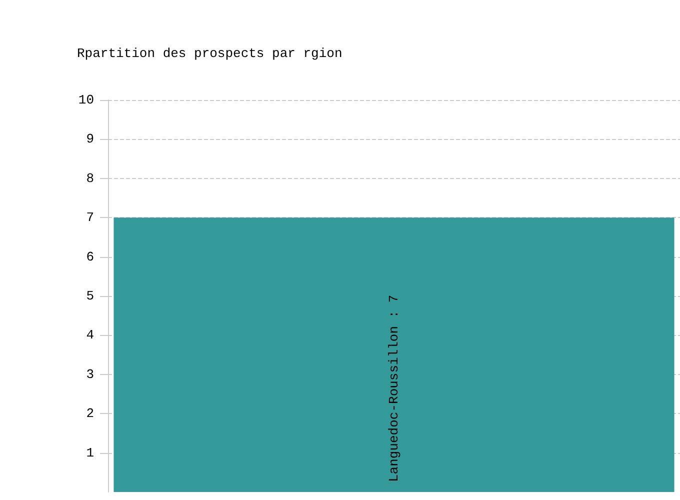 This screenshot has height=500, width=680. What do you see at coordinates (209, 53) in the screenshot?
I see `chart-title: Rpartition des prospects par rgion` at bounding box center [209, 53].